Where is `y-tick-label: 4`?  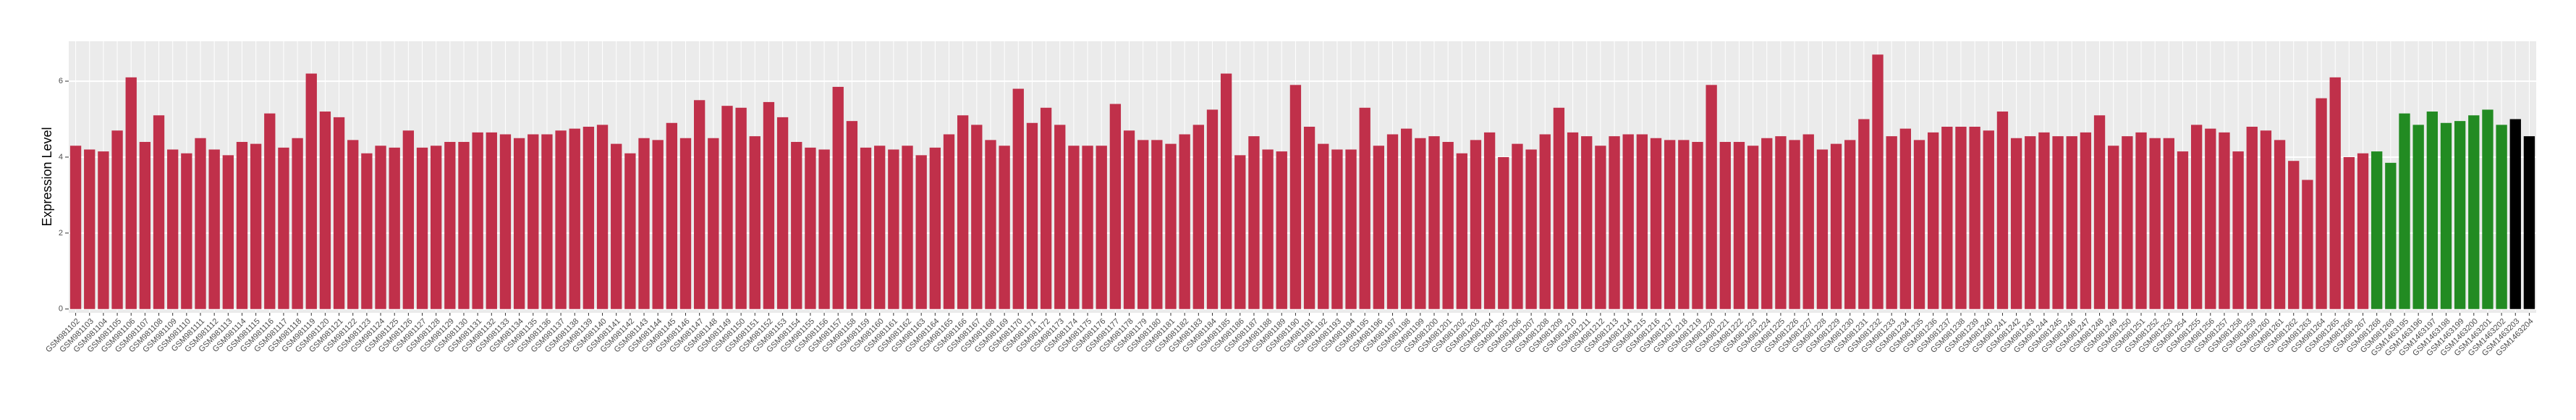 y-tick-label: 4 is located at coordinates (61, 157).